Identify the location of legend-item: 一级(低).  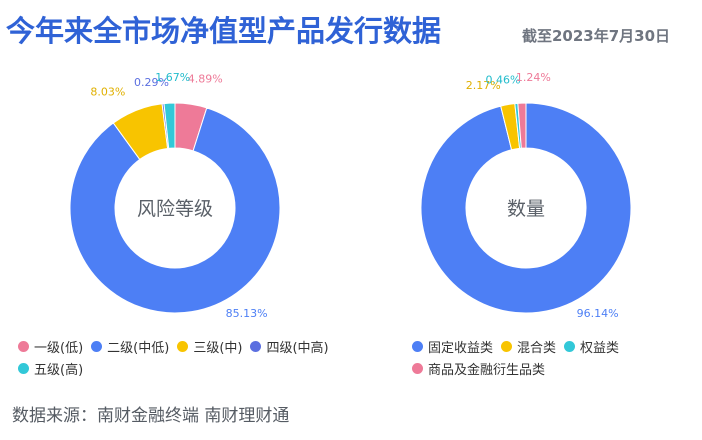
(50, 346).